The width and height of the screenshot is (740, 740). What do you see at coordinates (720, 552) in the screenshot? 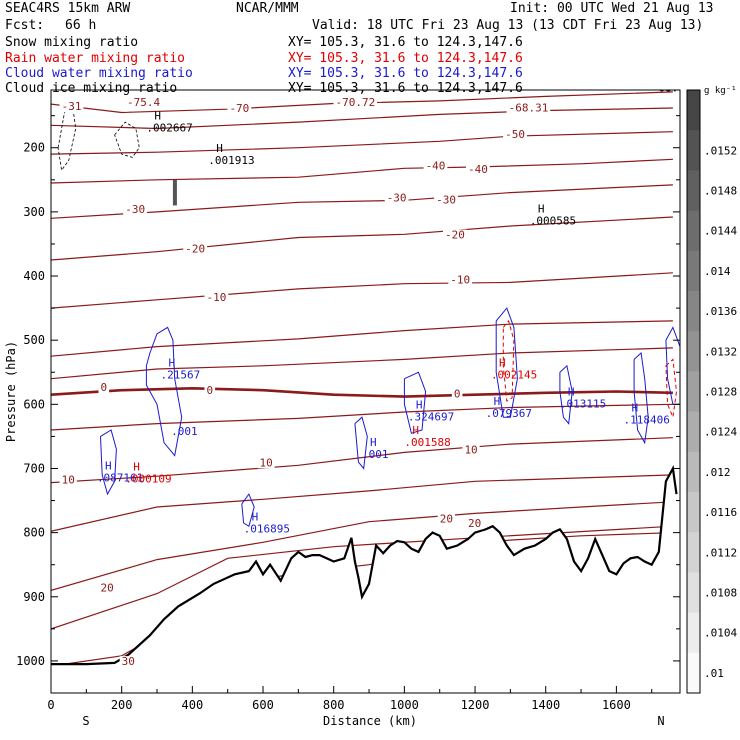
I see `colorbar-label: .0112` at bounding box center [720, 552].